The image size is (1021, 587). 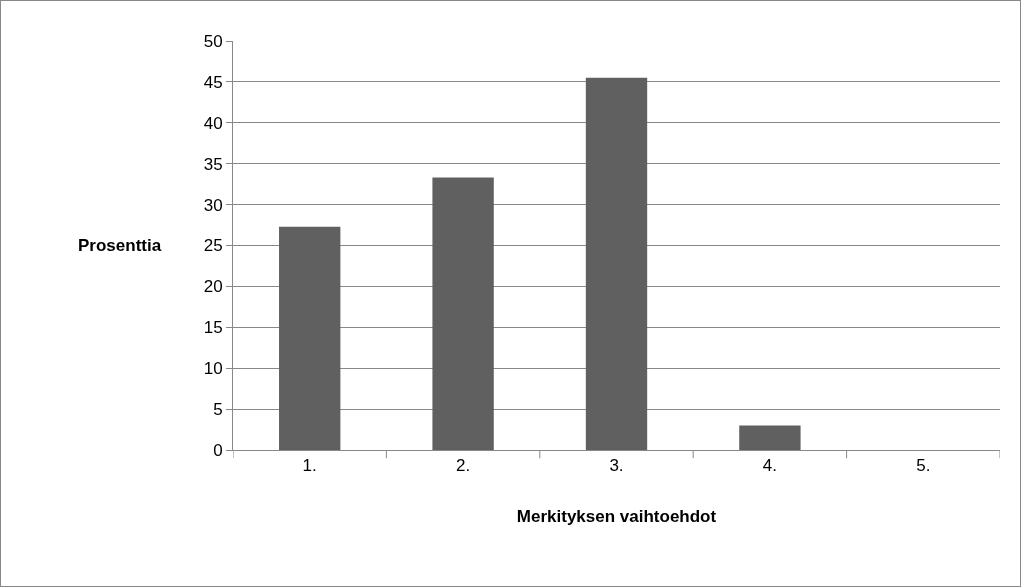 What do you see at coordinates (616, 466) in the screenshot?
I see `x-tick-label: 3.` at bounding box center [616, 466].